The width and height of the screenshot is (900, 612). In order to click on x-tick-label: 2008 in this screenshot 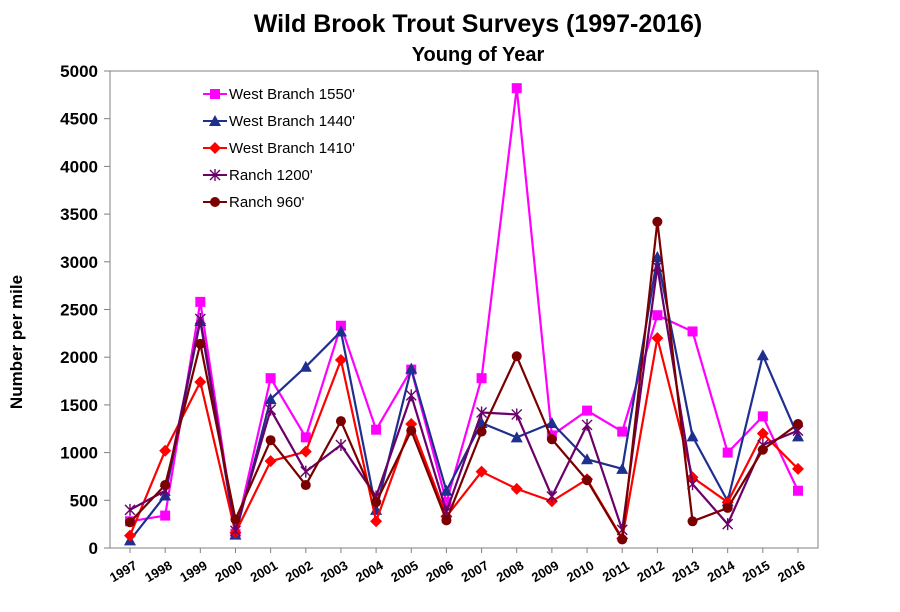, I will do `click(510, 571)`.